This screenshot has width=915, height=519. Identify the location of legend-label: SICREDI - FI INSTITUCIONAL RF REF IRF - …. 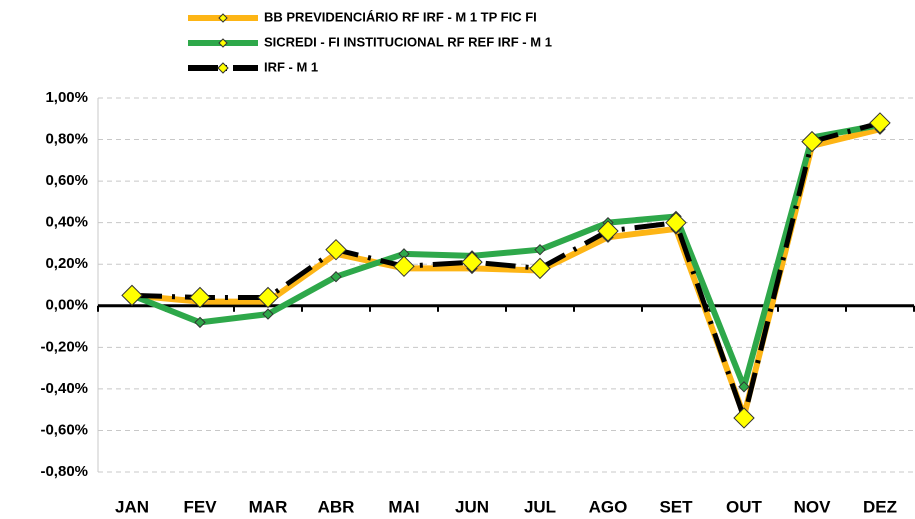
(408, 41).